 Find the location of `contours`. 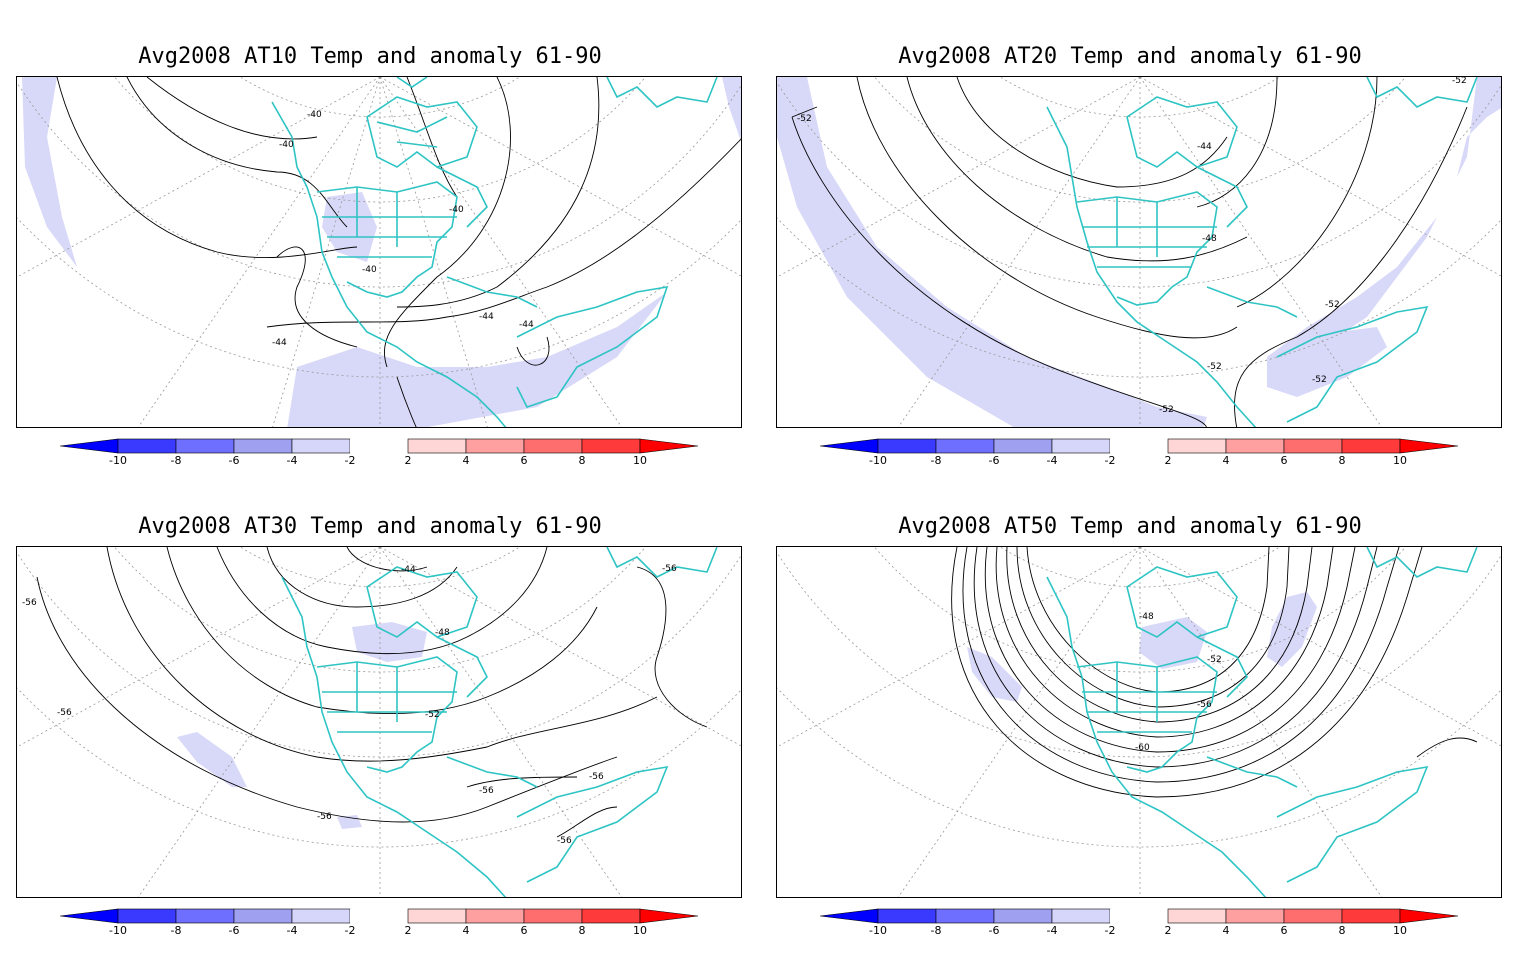

contours is located at coordinates (372, 692).